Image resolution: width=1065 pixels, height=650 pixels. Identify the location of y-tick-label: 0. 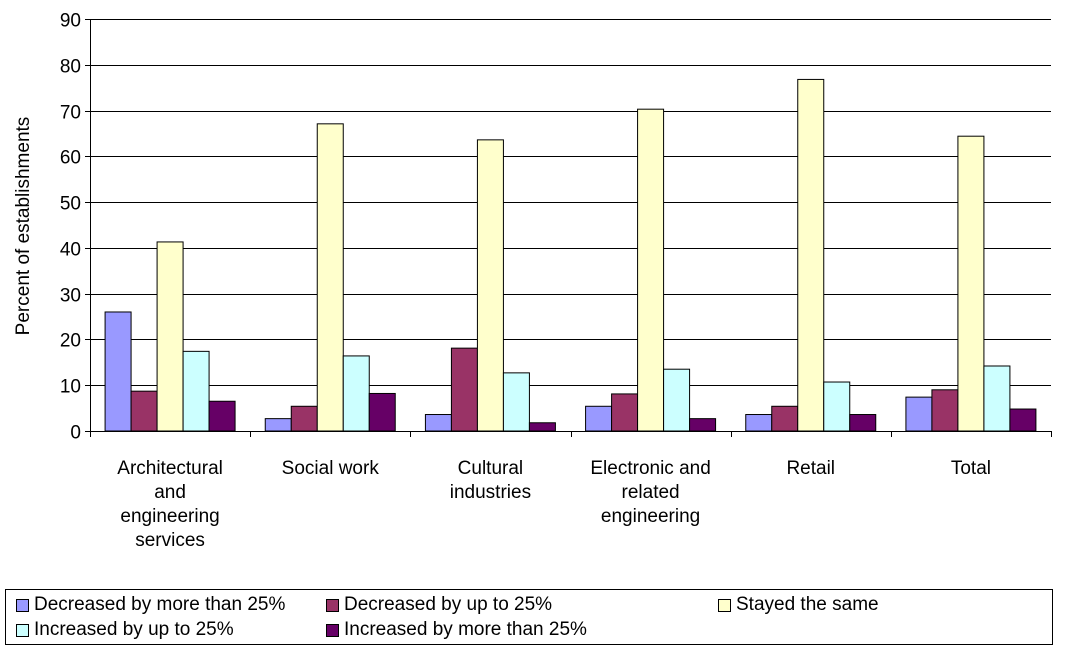
(75, 433).